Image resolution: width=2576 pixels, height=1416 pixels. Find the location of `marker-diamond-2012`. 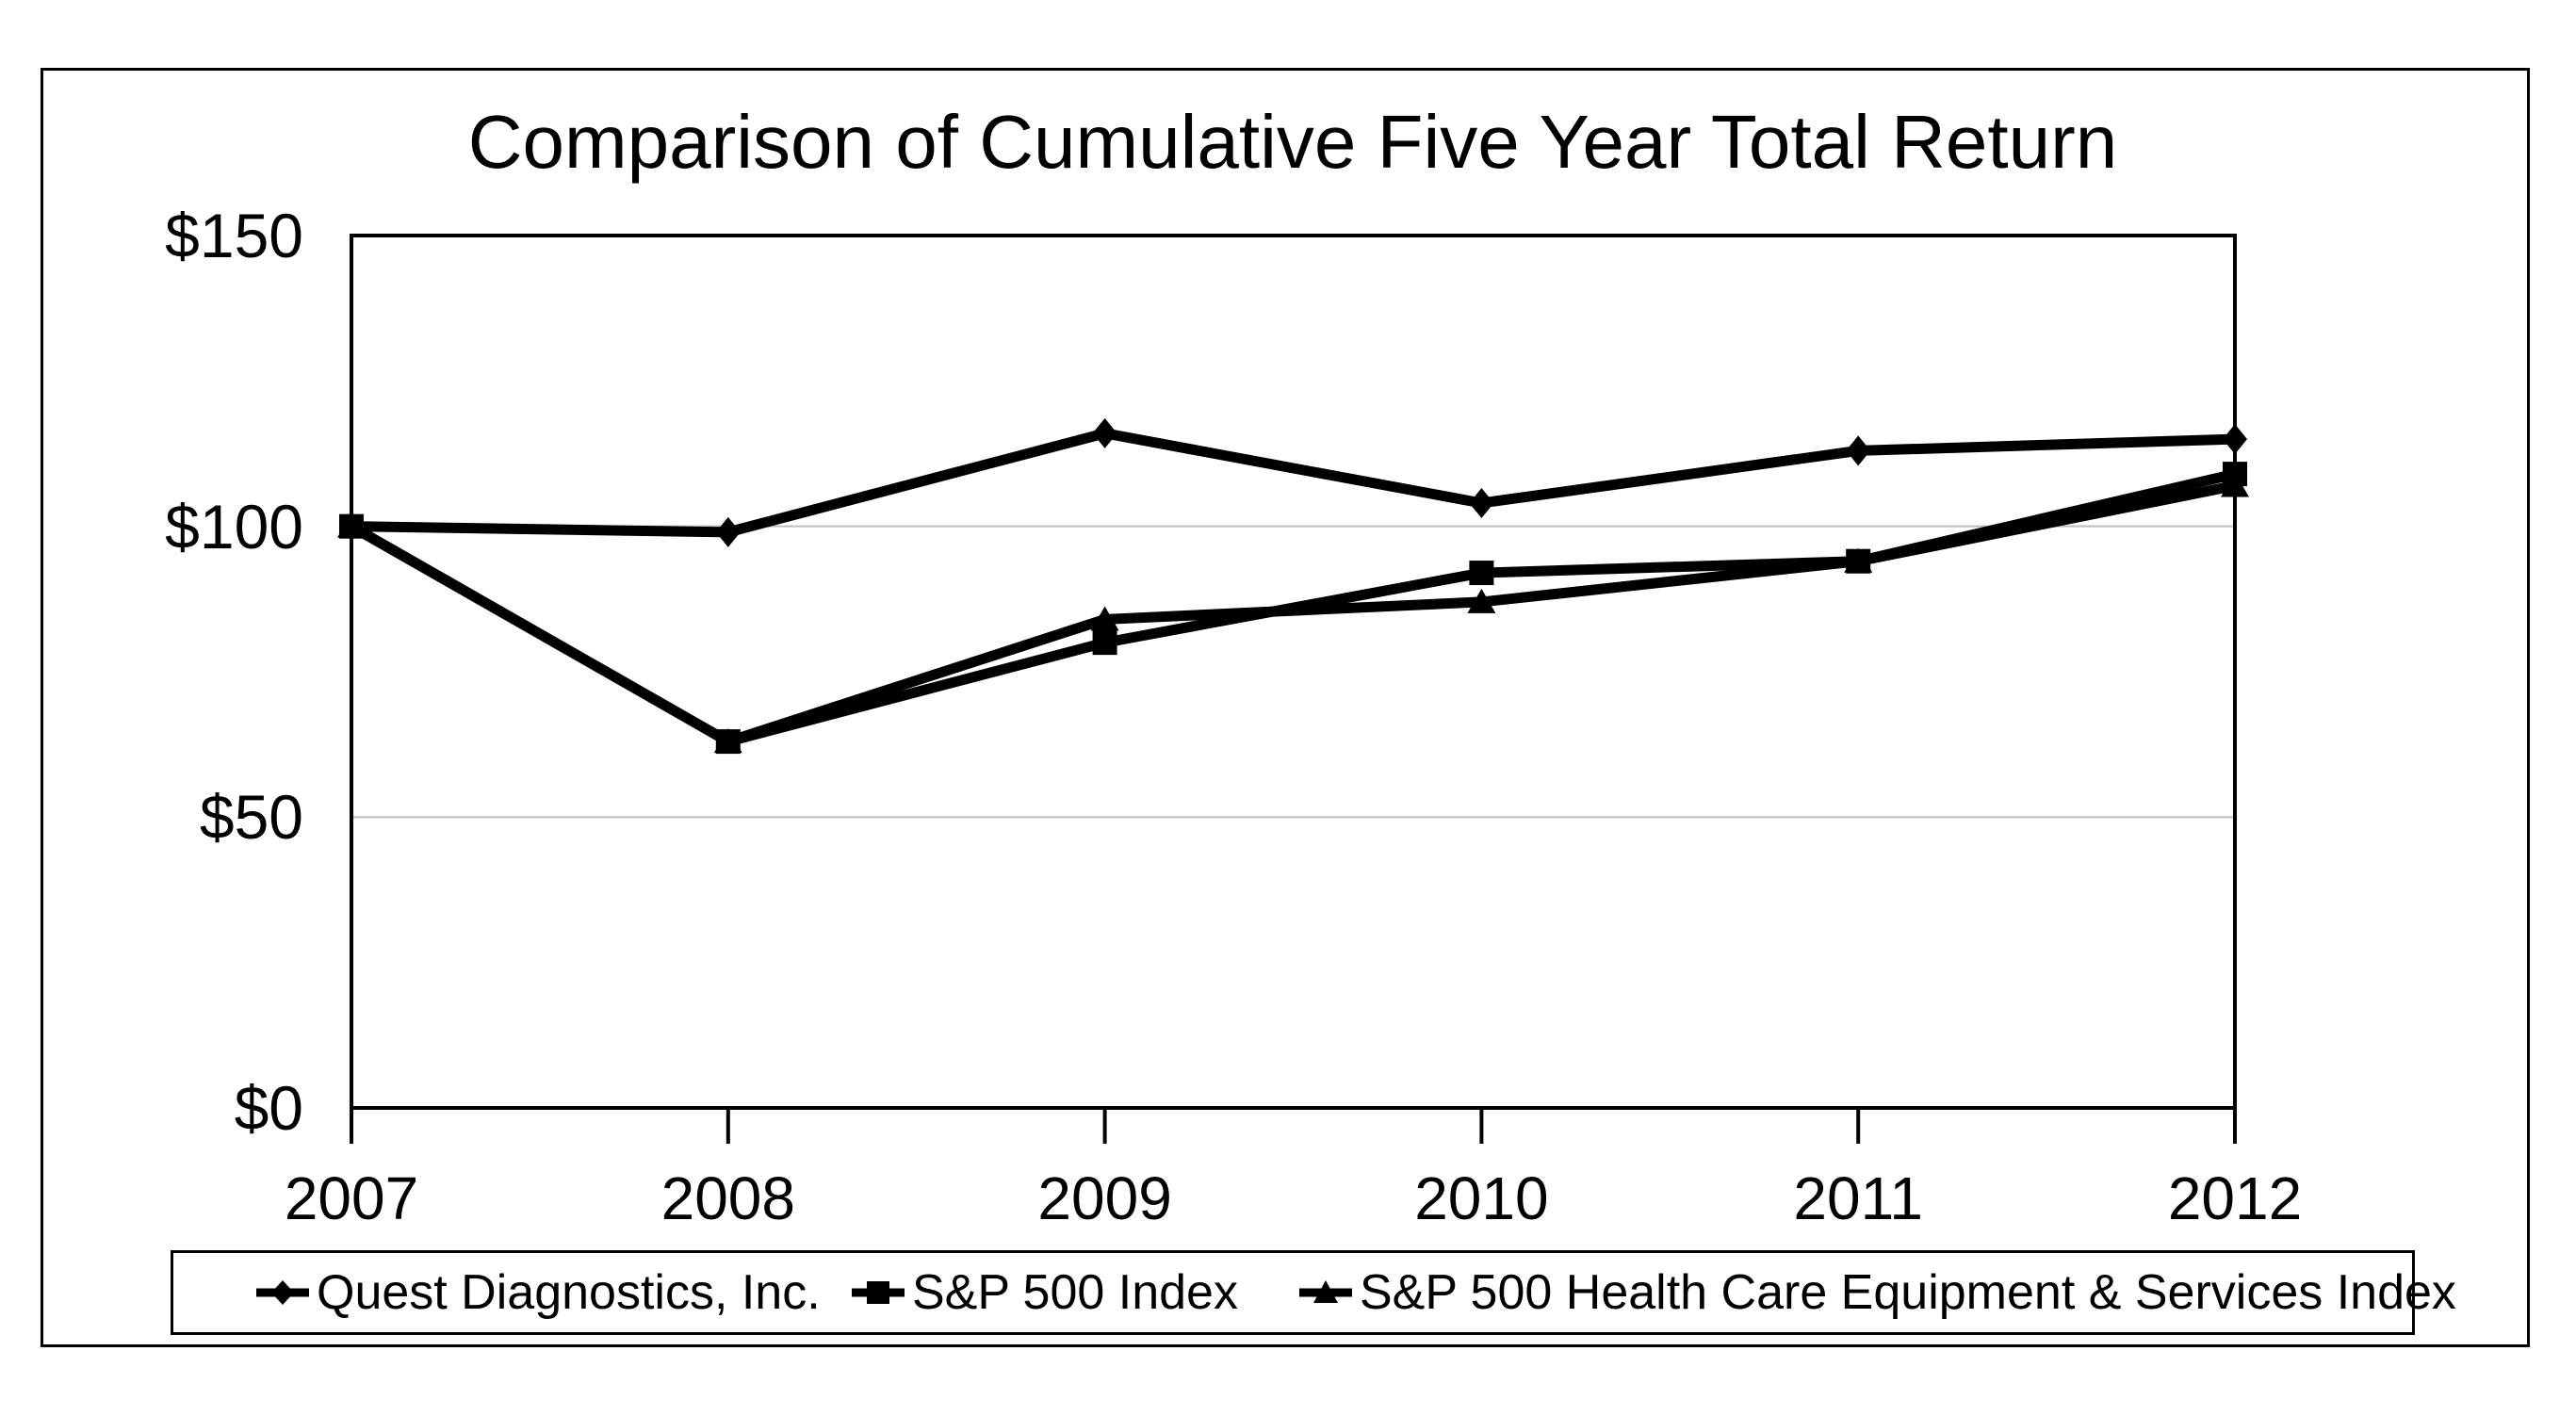

marker-diamond-2012 is located at coordinates (2235, 439).